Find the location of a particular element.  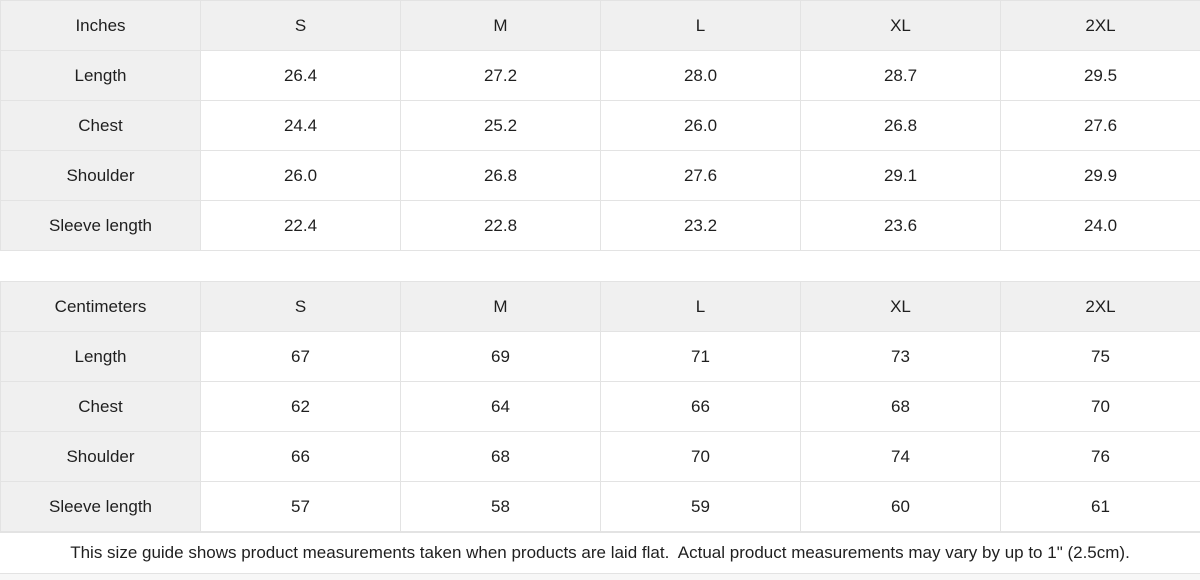

measurement-value: 24.0 is located at coordinates (1100, 225).